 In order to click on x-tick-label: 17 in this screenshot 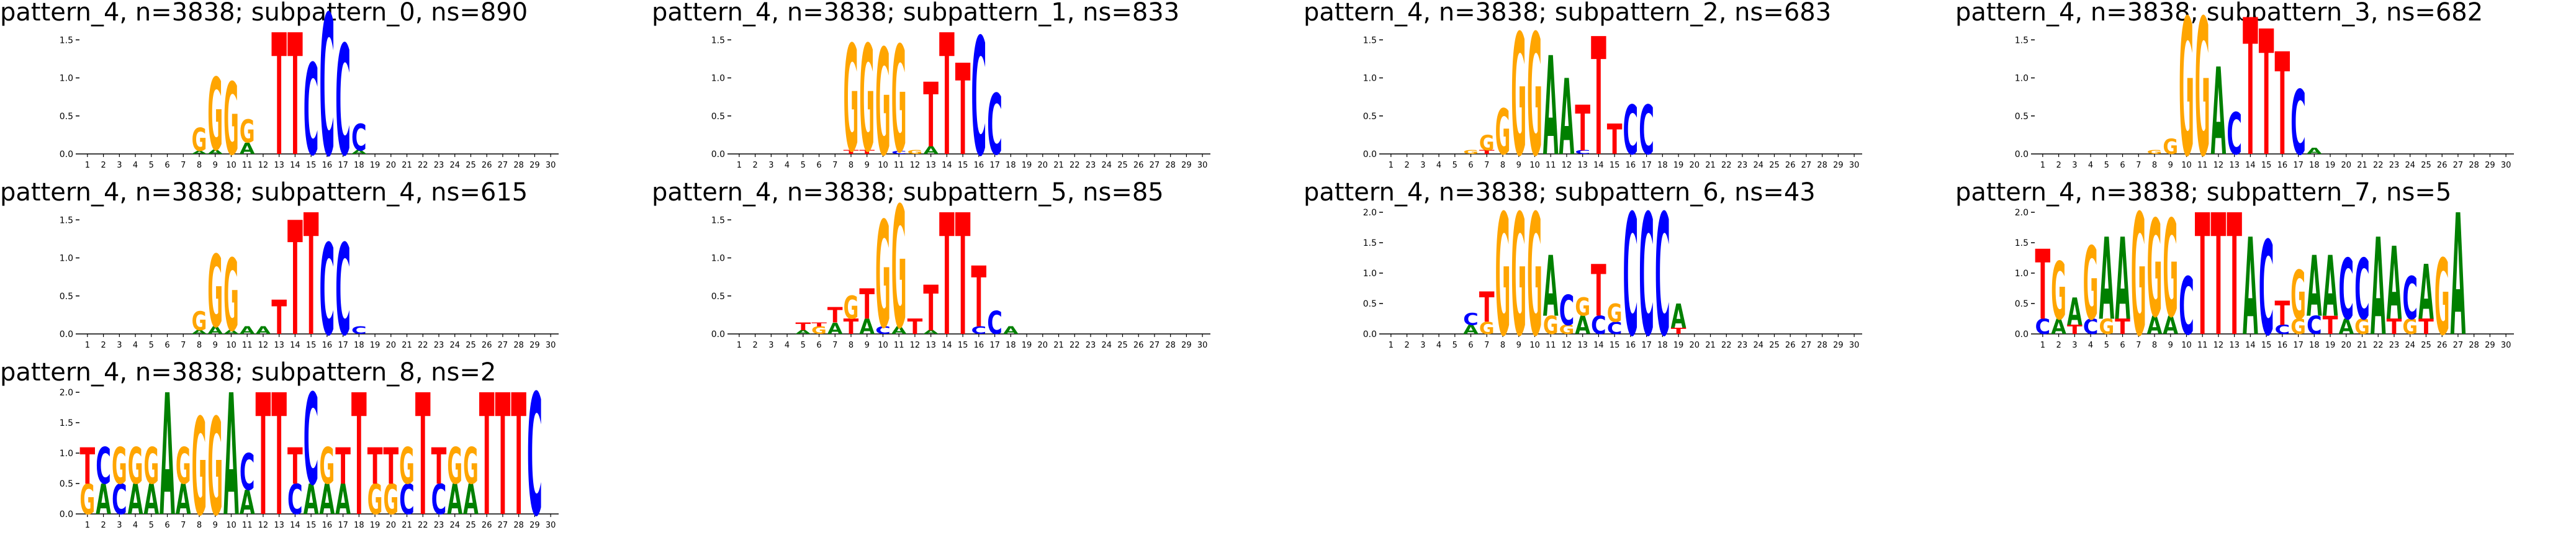, I will do `click(343, 166)`.